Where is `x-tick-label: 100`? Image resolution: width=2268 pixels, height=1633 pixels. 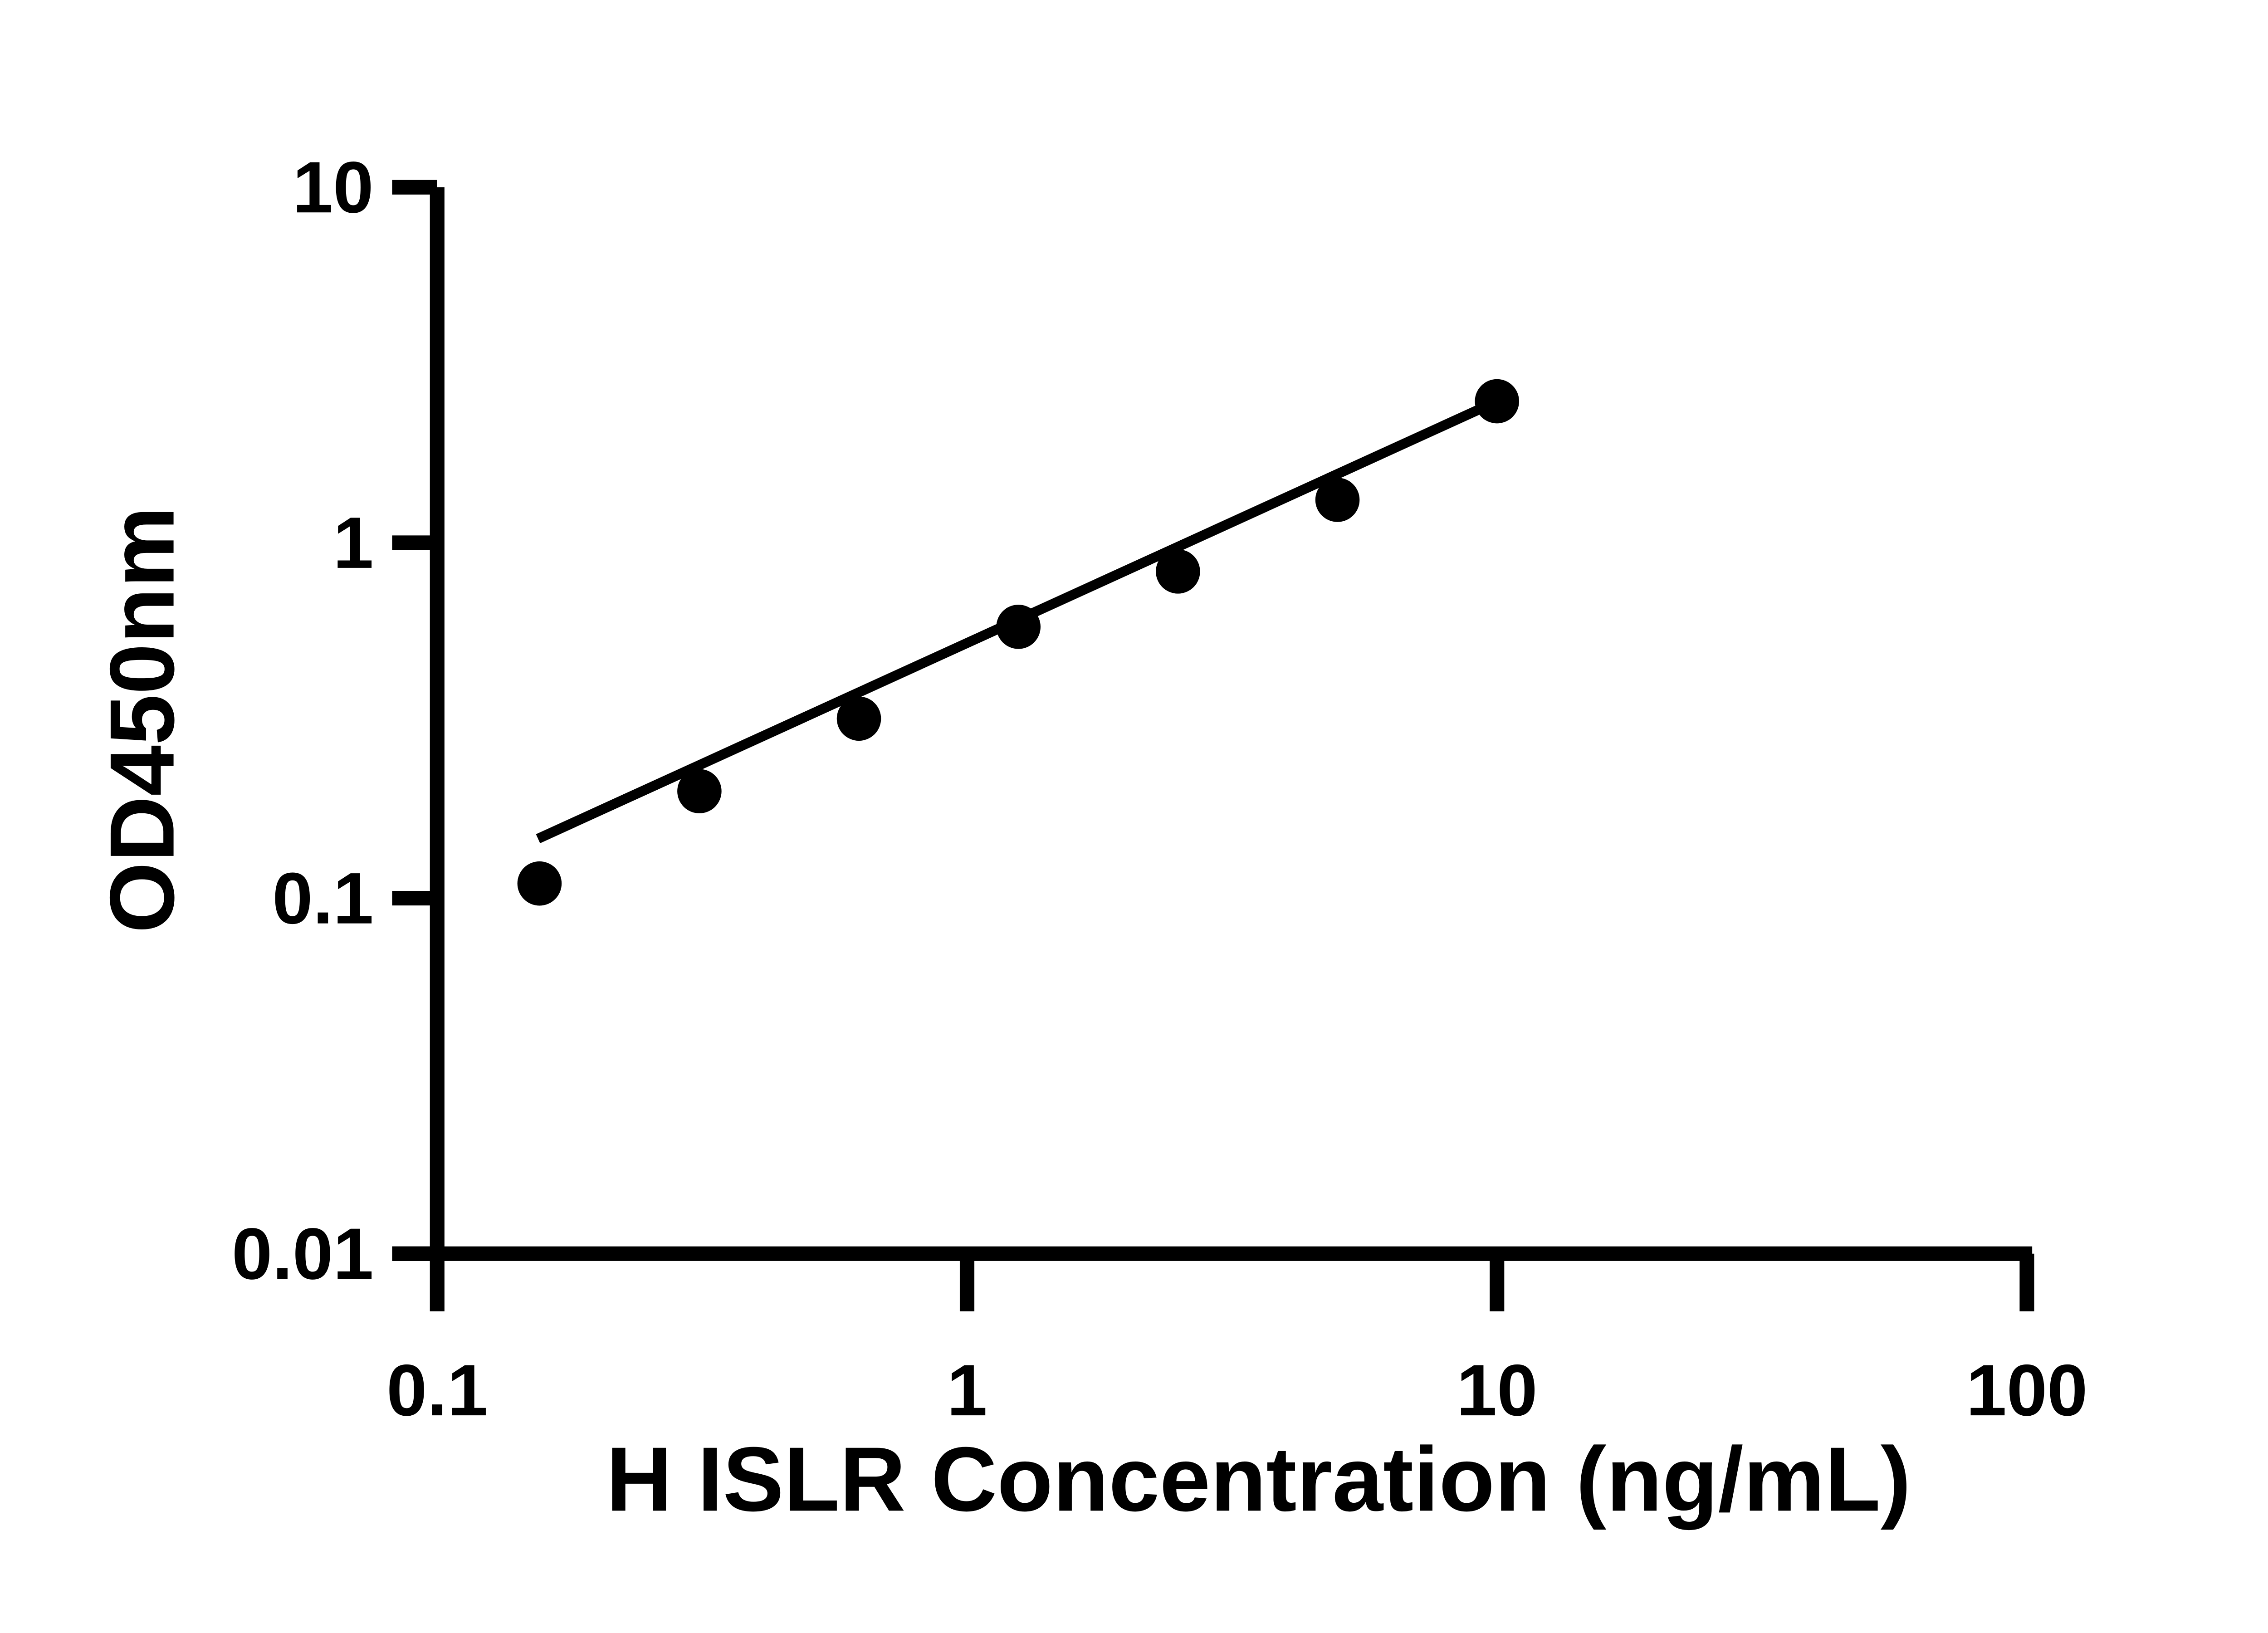 x-tick-label: 100 is located at coordinates (2027, 1390).